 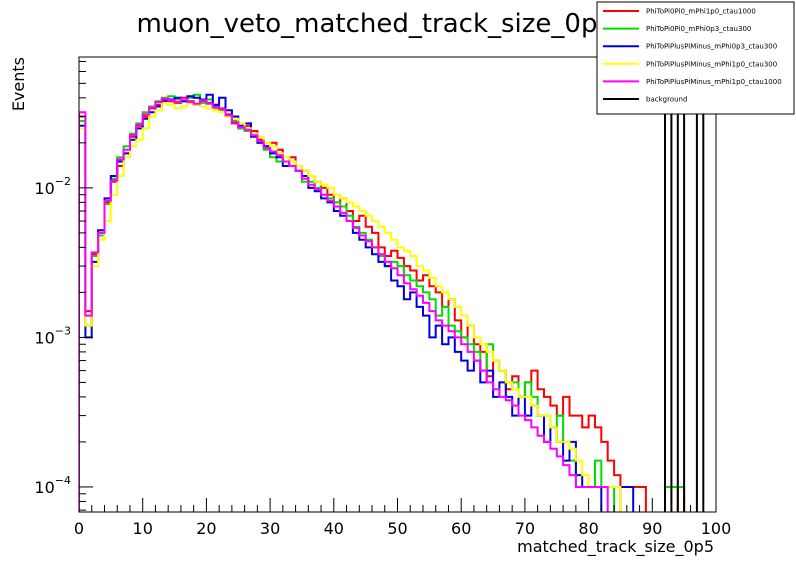 What do you see at coordinates (270, 528) in the screenshot?
I see `x-tick-label: 30` at bounding box center [270, 528].